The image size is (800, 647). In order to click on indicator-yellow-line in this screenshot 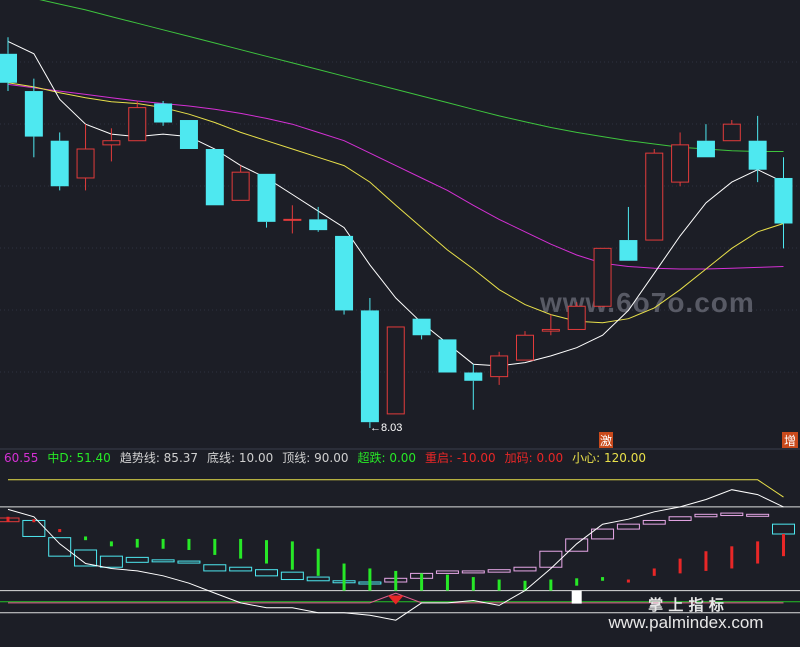, I will do `click(396, 488)`.